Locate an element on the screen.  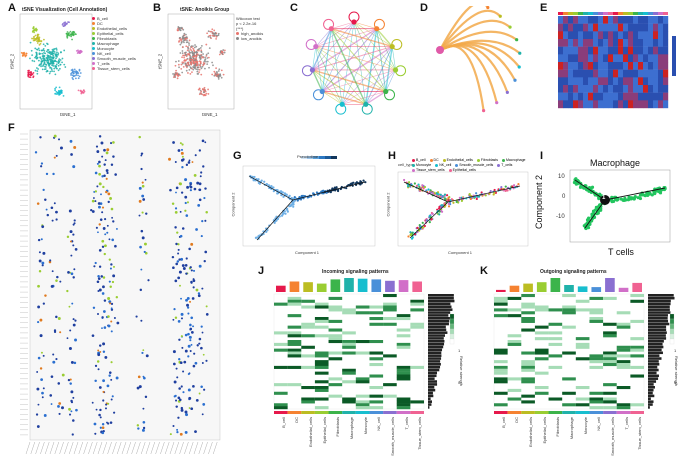
legend-swatch is located at coordinates (93, 38).